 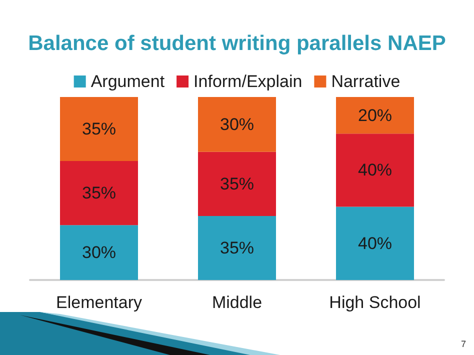 What do you see at coordinates (99, 302) in the screenshot?
I see `x-tick-label: Elementary` at bounding box center [99, 302].